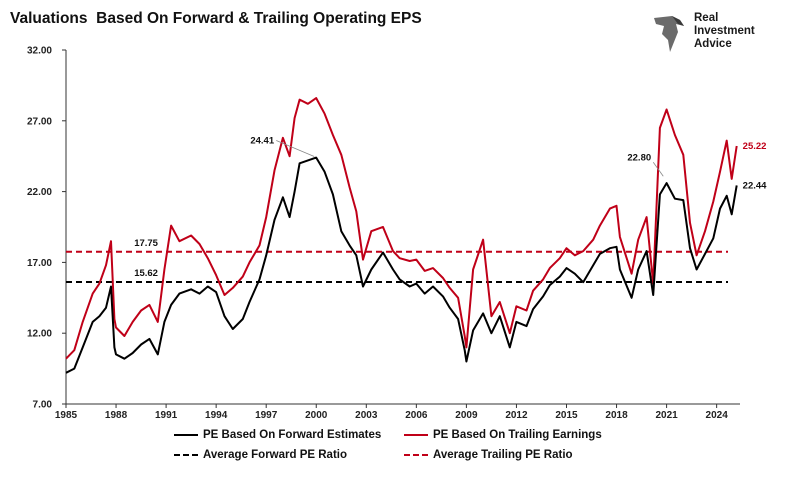 The height and width of the screenshot is (498, 803). Describe the element at coordinates (566, 415) in the screenshot. I see `x-tick-label: 2015` at that location.